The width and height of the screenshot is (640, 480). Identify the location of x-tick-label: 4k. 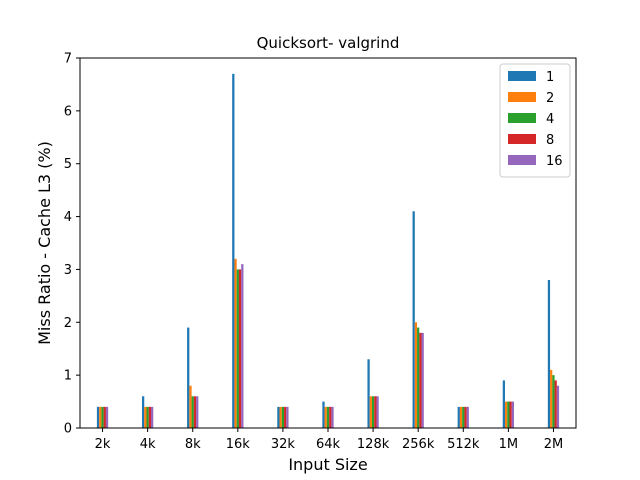
(148, 444).